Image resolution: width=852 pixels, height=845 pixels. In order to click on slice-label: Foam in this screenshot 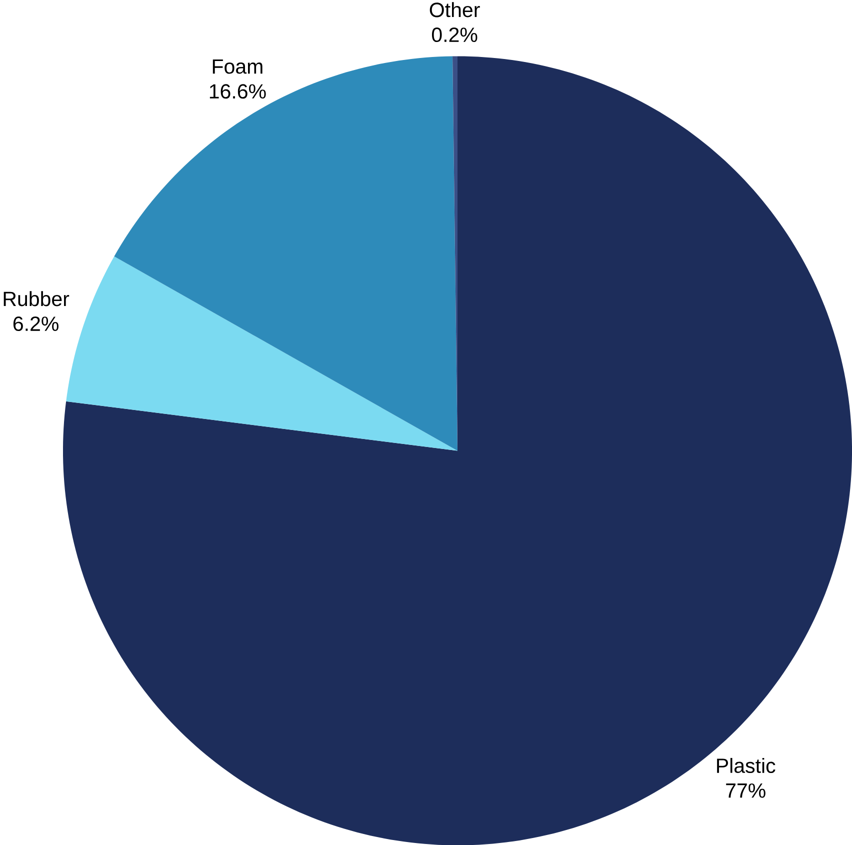, I will do `click(237, 66)`.